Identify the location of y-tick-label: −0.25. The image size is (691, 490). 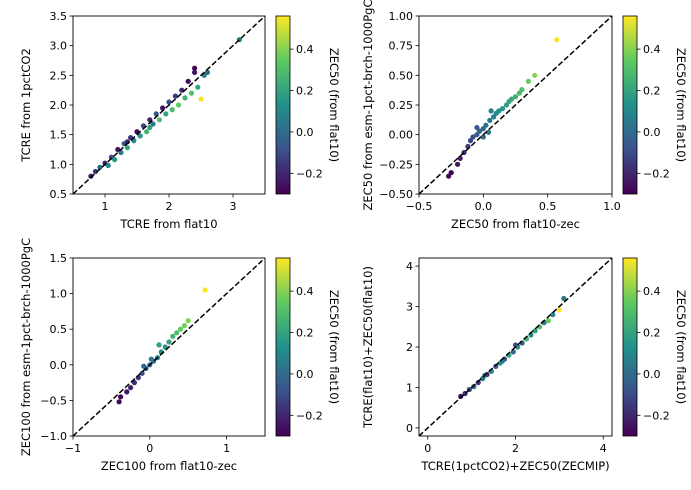
(396, 164).